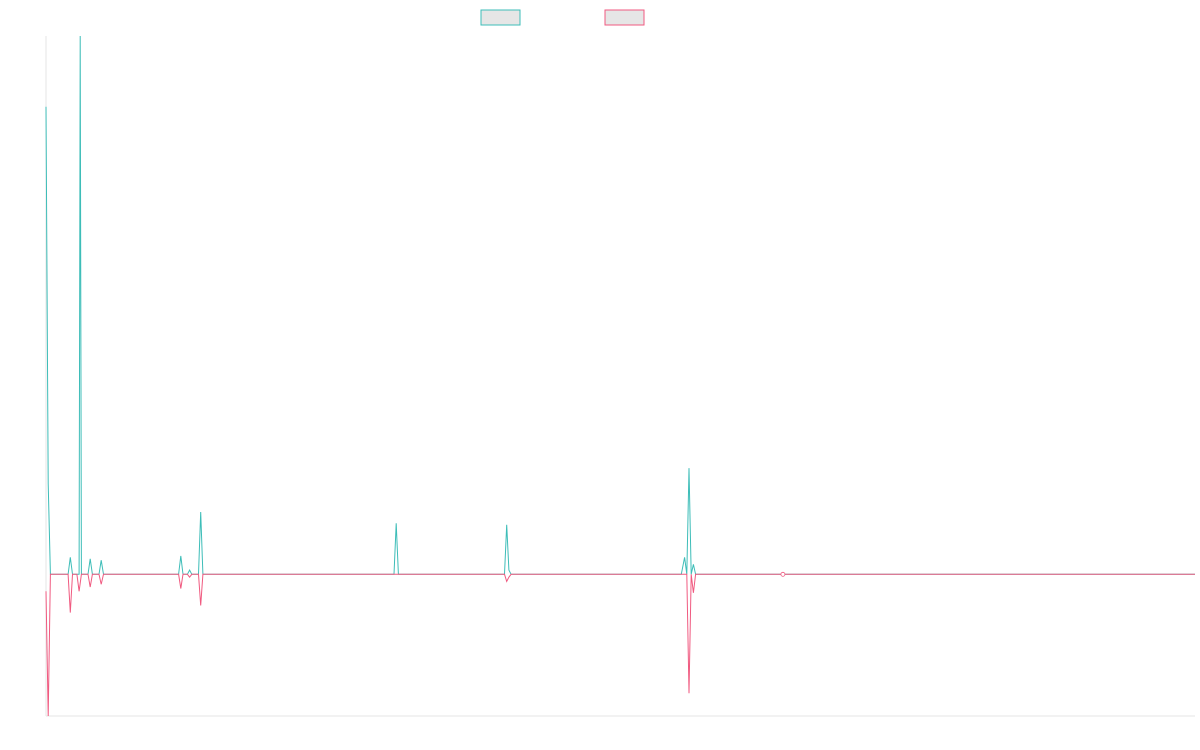 This screenshot has height=750, width=1200. I want to click on legend, so click(562, 17).